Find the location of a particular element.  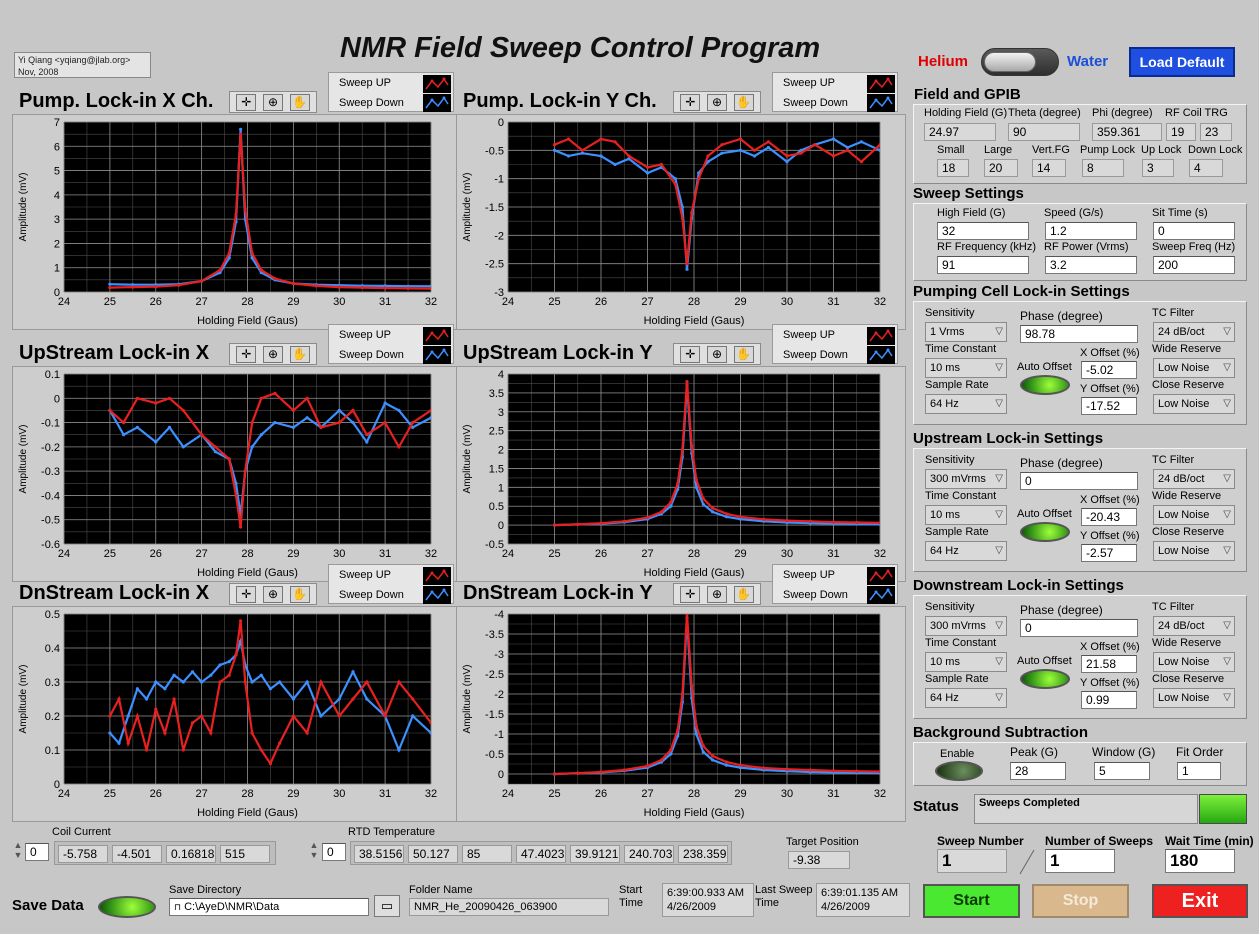

pump-sample-rate-select: 64 Hz ▽ is located at coordinates (966, 404).